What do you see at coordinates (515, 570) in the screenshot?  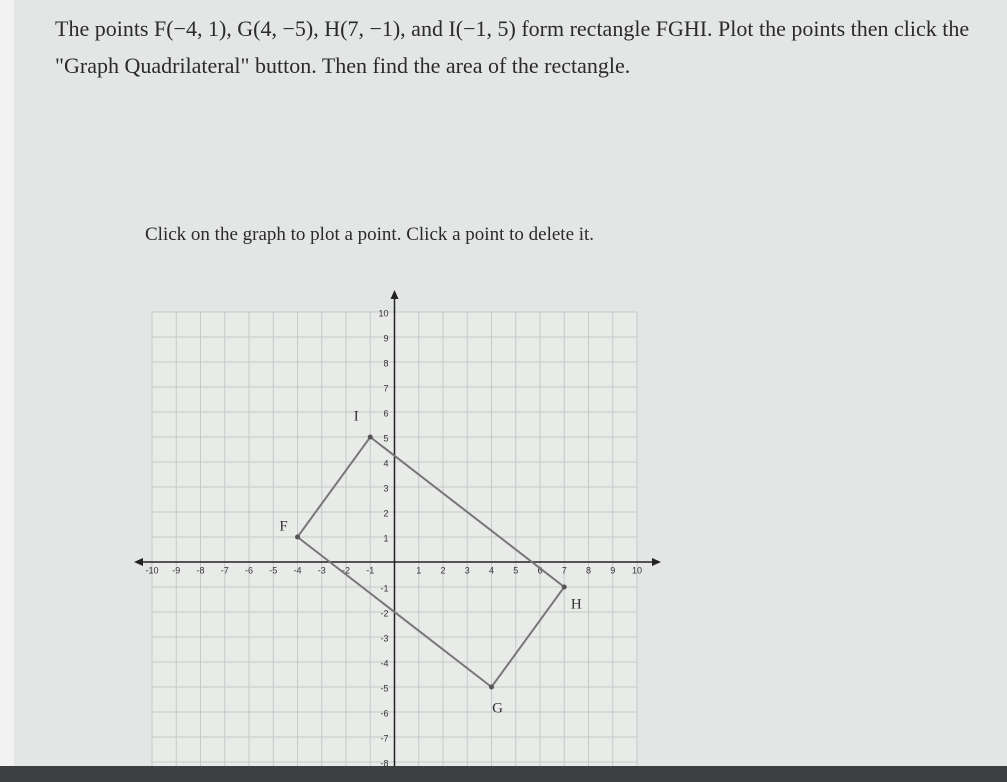 I see `x-tick-label: 5` at bounding box center [515, 570].